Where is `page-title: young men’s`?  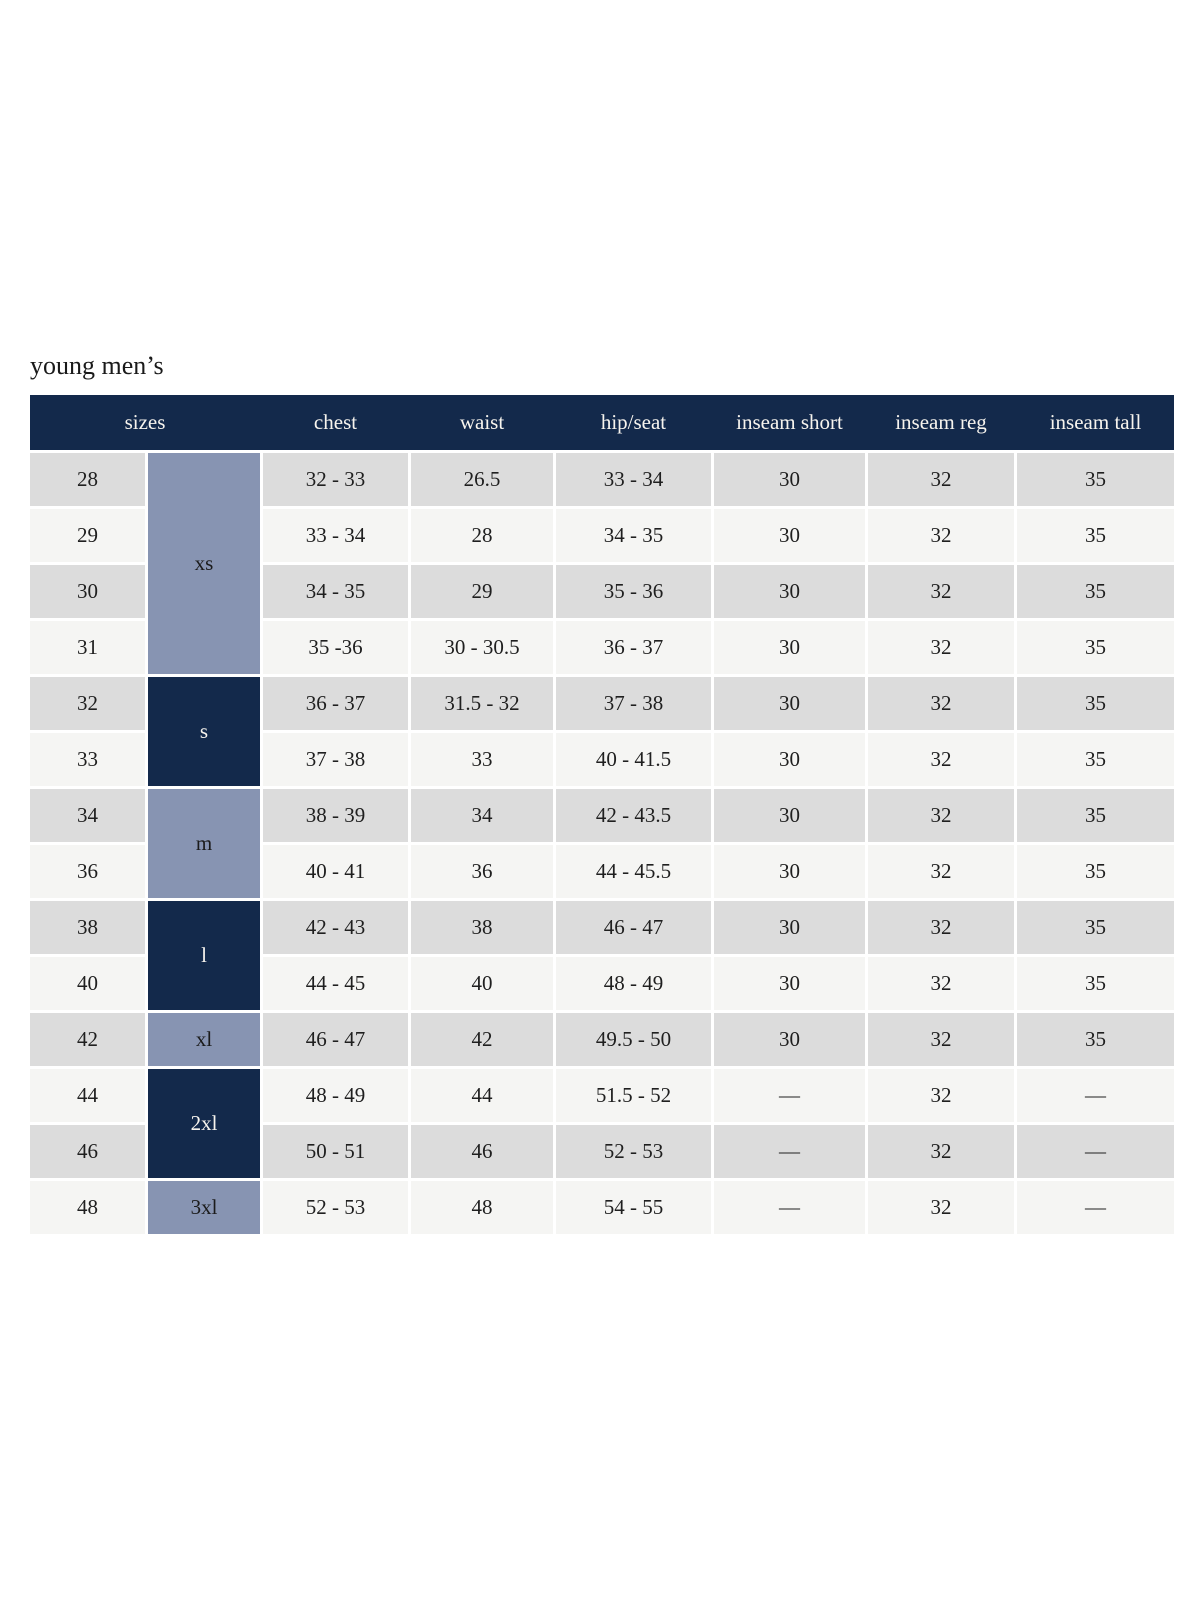 page-title: young men’s is located at coordinates (97, 365).